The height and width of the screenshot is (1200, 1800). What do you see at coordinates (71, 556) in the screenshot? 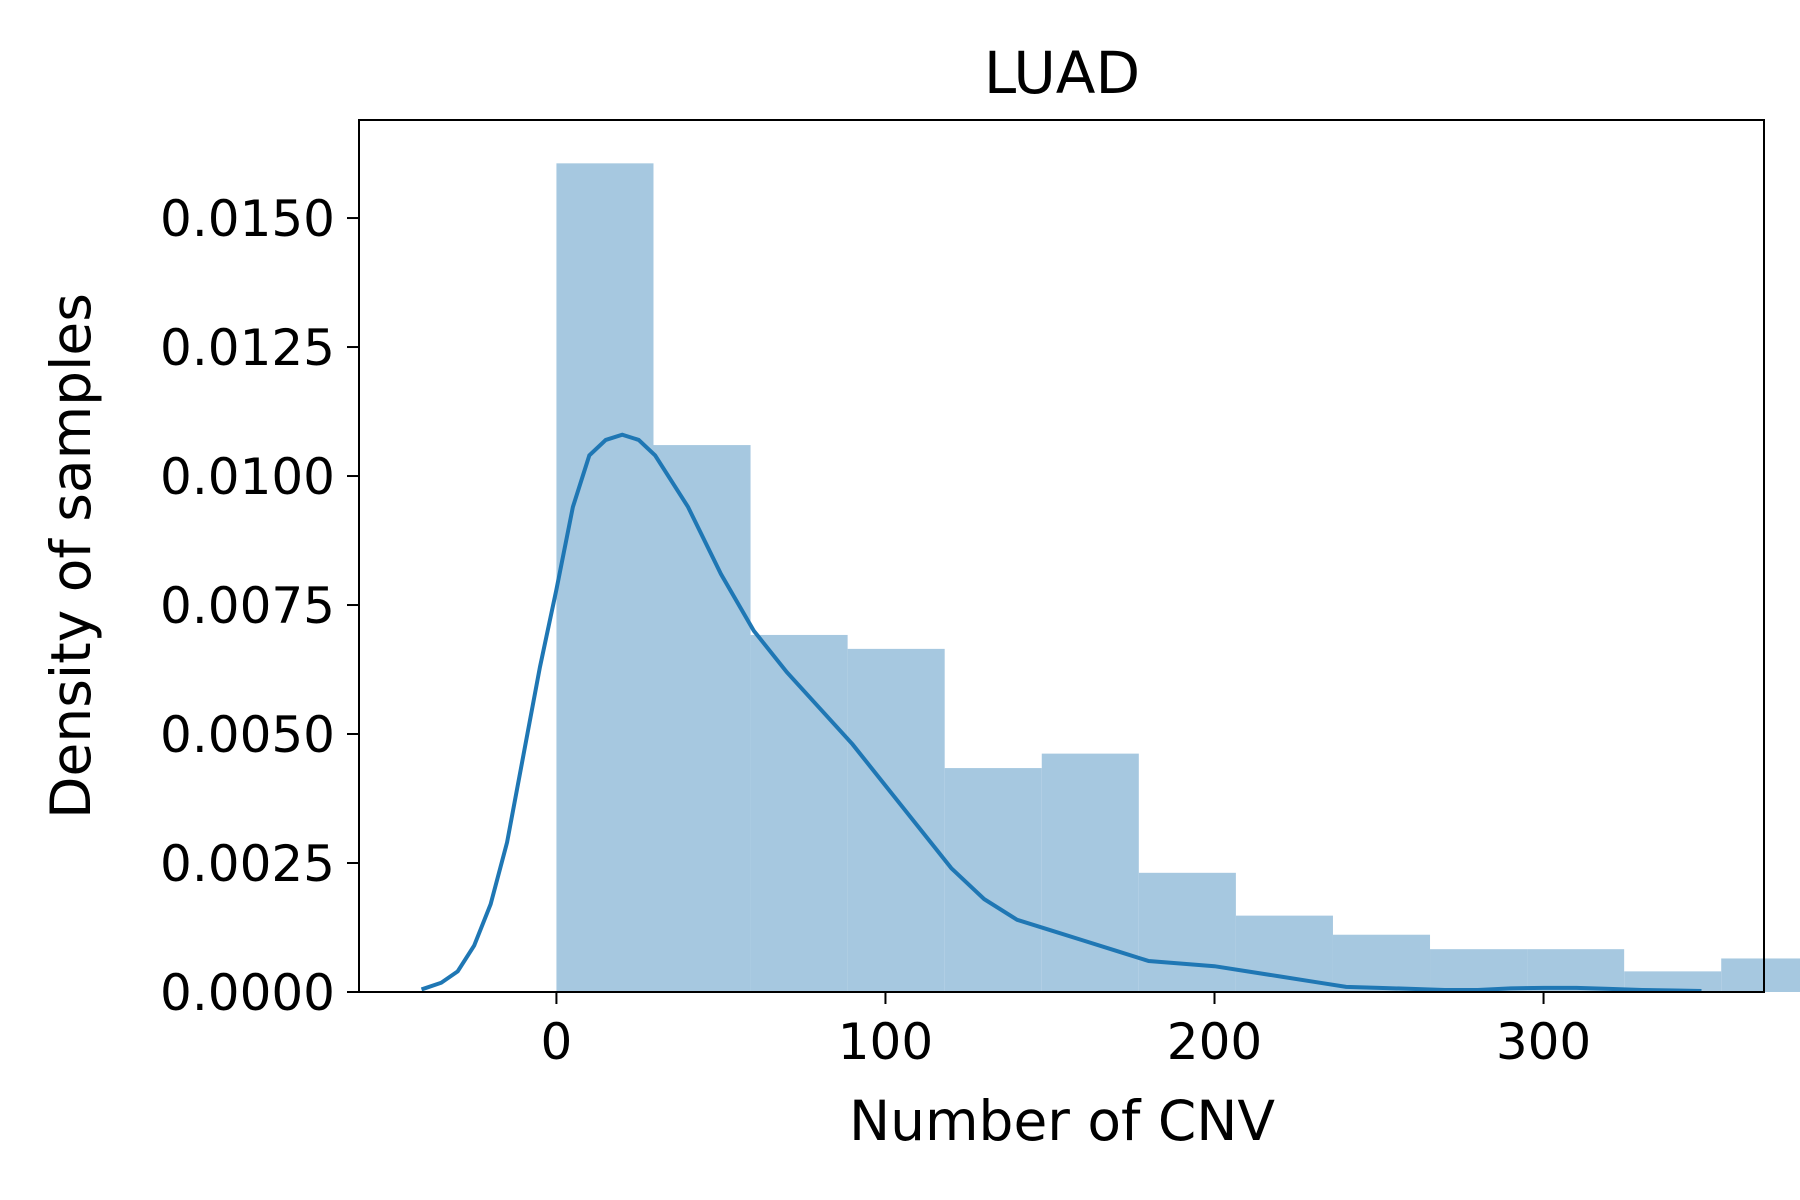
I see `y-axis-title: Density of samples` at bounding box center [71, 556].